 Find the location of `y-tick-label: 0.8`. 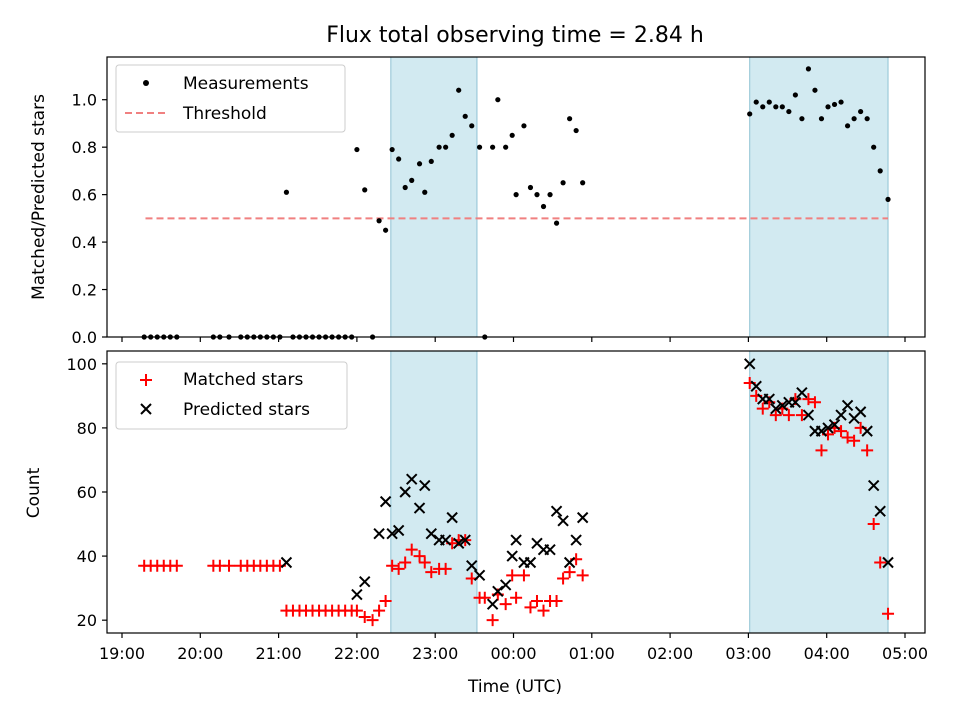

y-tick-label: 0.8 is located at coordinates (84, 147).